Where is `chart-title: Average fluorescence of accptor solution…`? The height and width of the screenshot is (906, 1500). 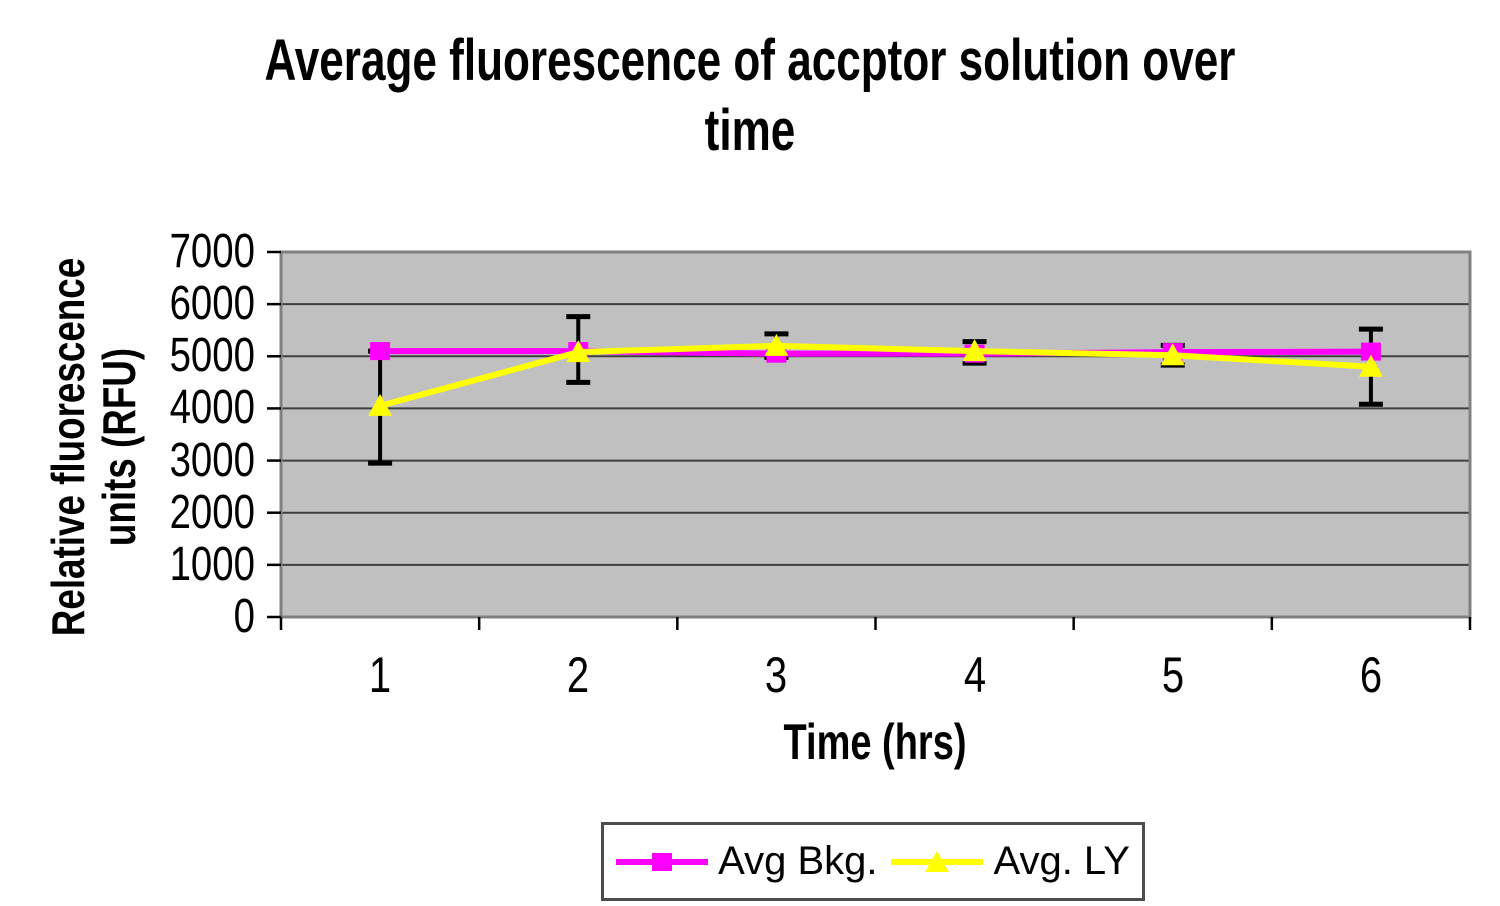
chart-title: Average fluorescence of accptor solution… is located at coordinates (750, 96).